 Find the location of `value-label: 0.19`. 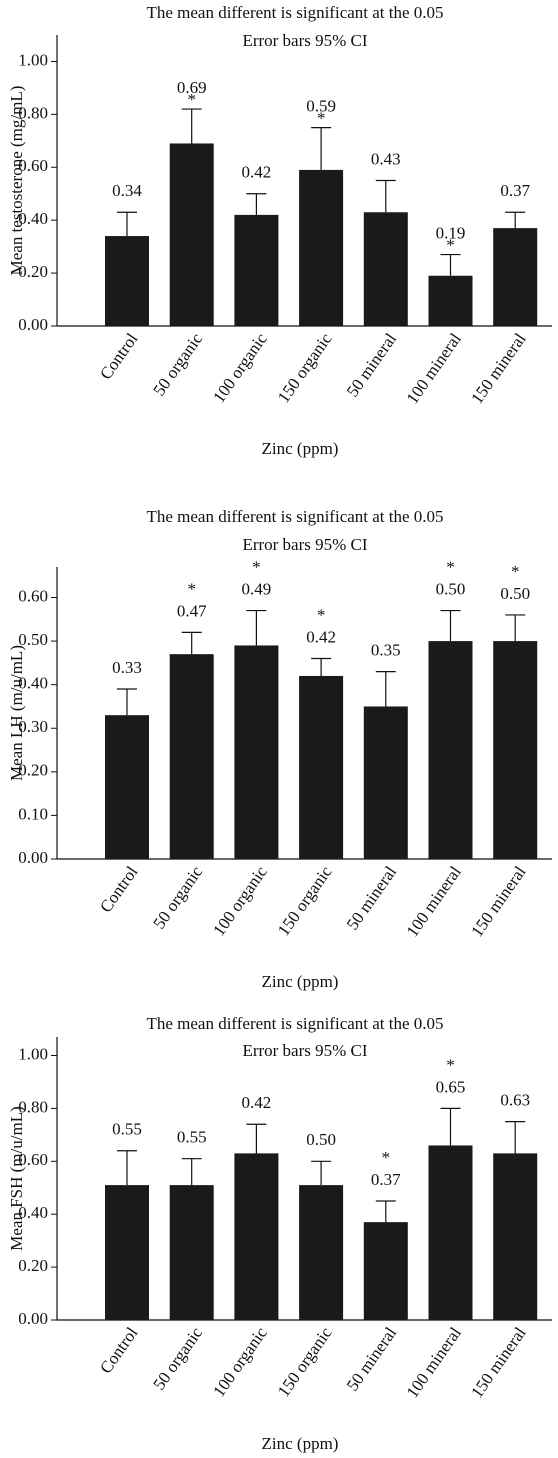

value-label: 0.19 is located at coordinates (451, 232).